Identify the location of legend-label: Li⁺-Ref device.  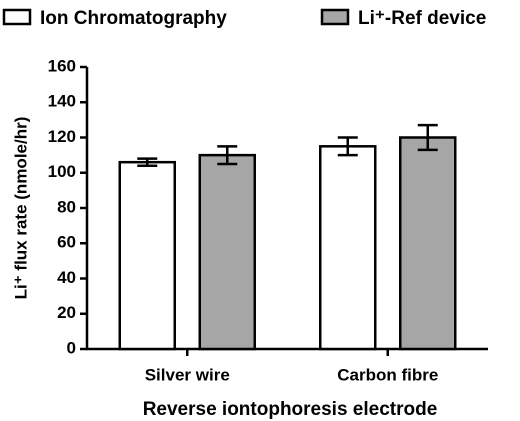
(422, 18).